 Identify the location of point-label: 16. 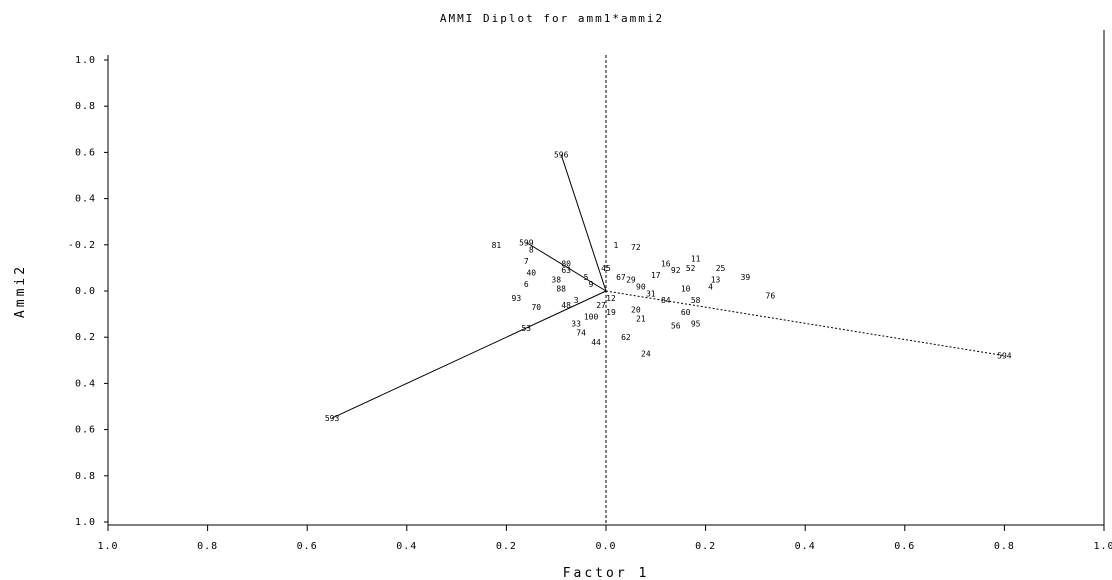
(666, 263).